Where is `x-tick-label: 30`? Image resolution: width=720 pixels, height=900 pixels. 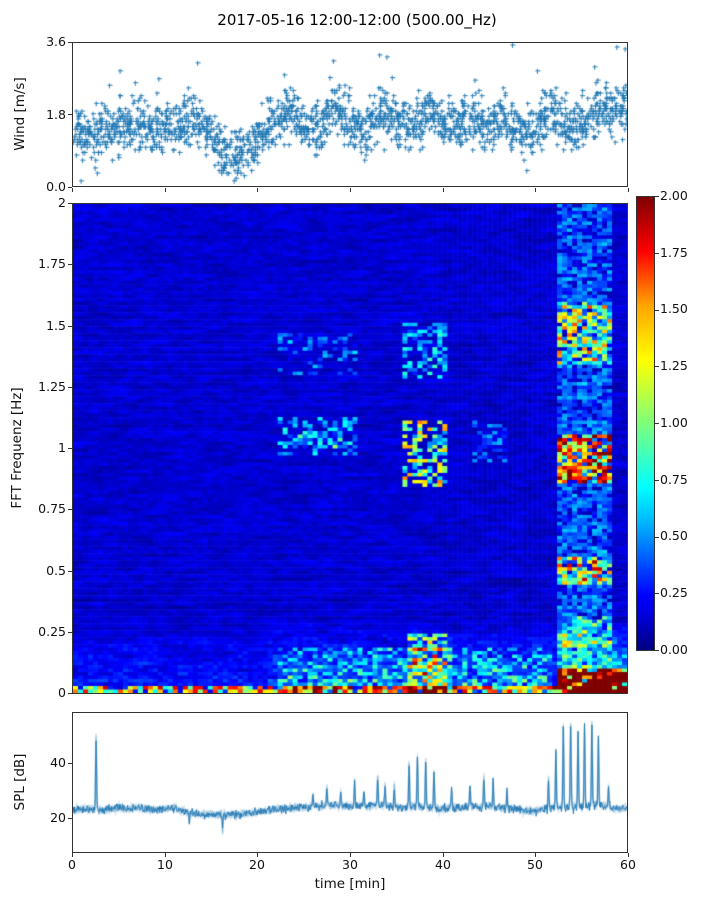 x-tick-label: 30 is located at coordinates (350, 864).